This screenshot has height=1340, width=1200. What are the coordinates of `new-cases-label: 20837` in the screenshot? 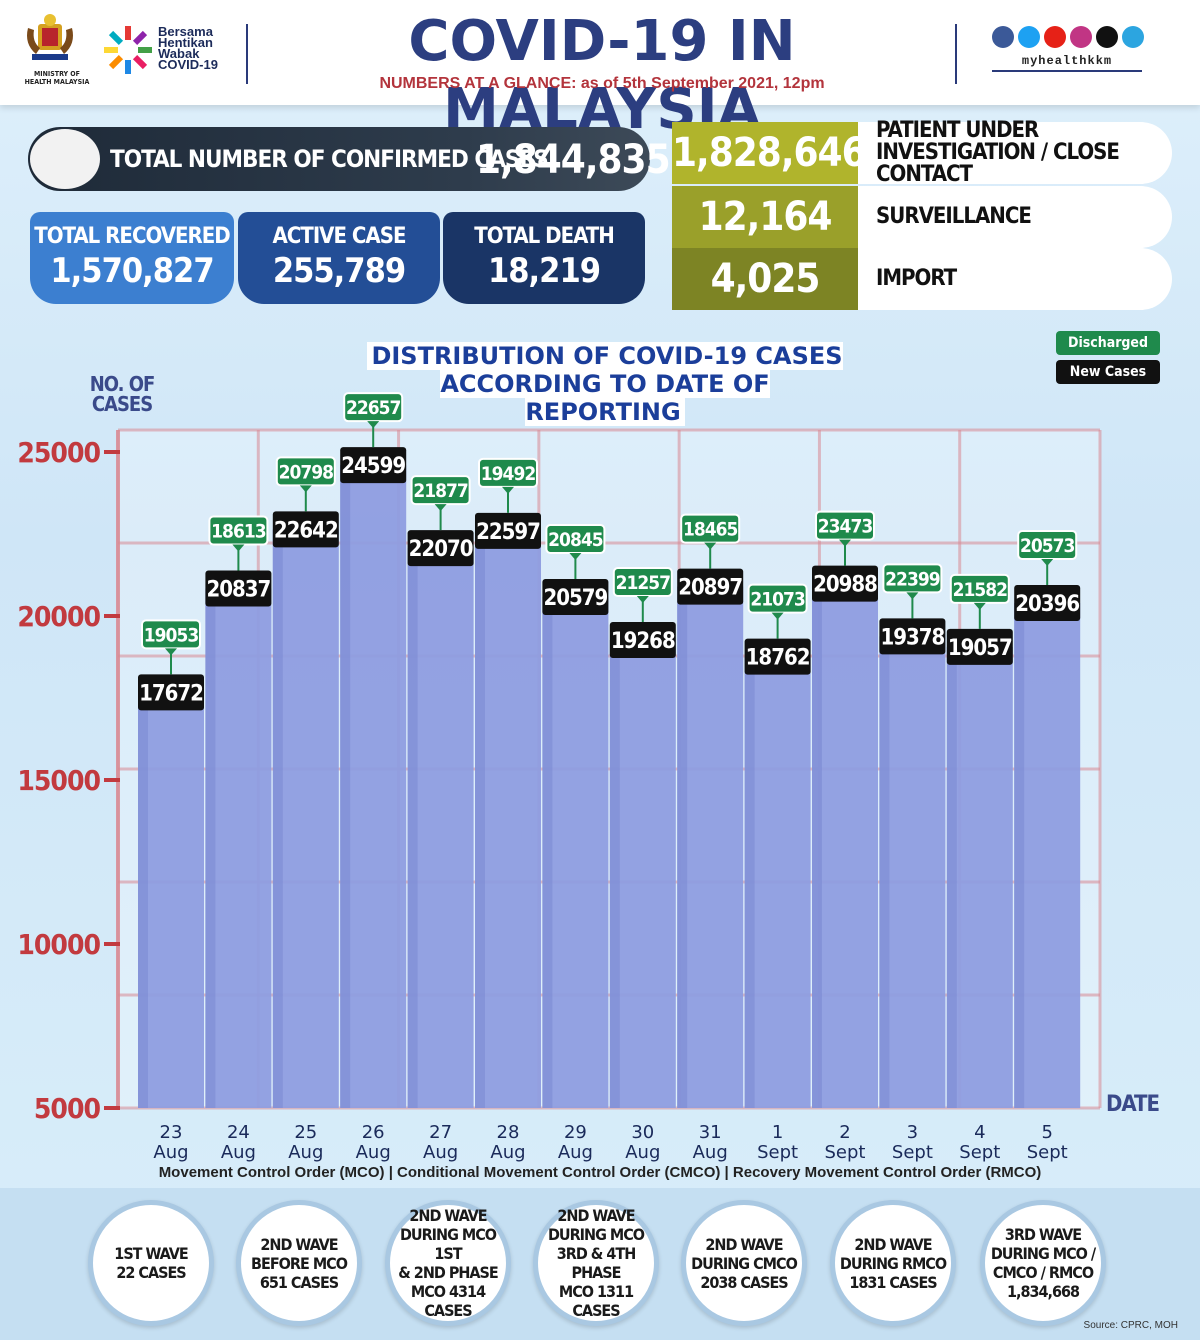 It's located at (238, 590).